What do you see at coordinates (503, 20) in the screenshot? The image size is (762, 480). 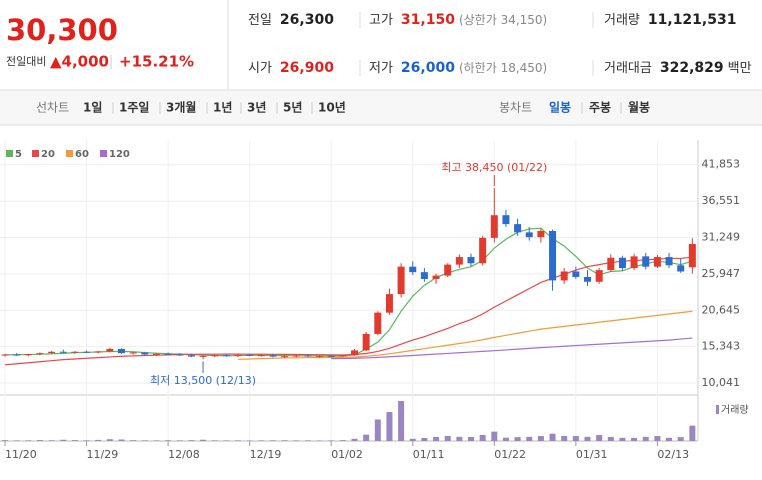 I see `stat-extra: (상한가 34,150)` at bounding box center [503, 20].